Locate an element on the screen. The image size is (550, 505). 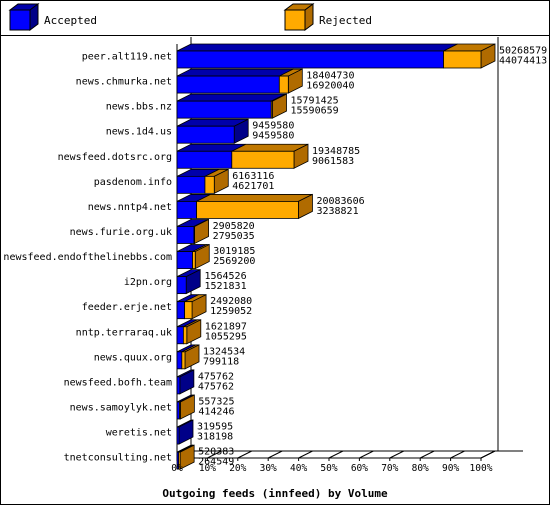
total-value-label: 9459580 is located at coordinates (273, 126).